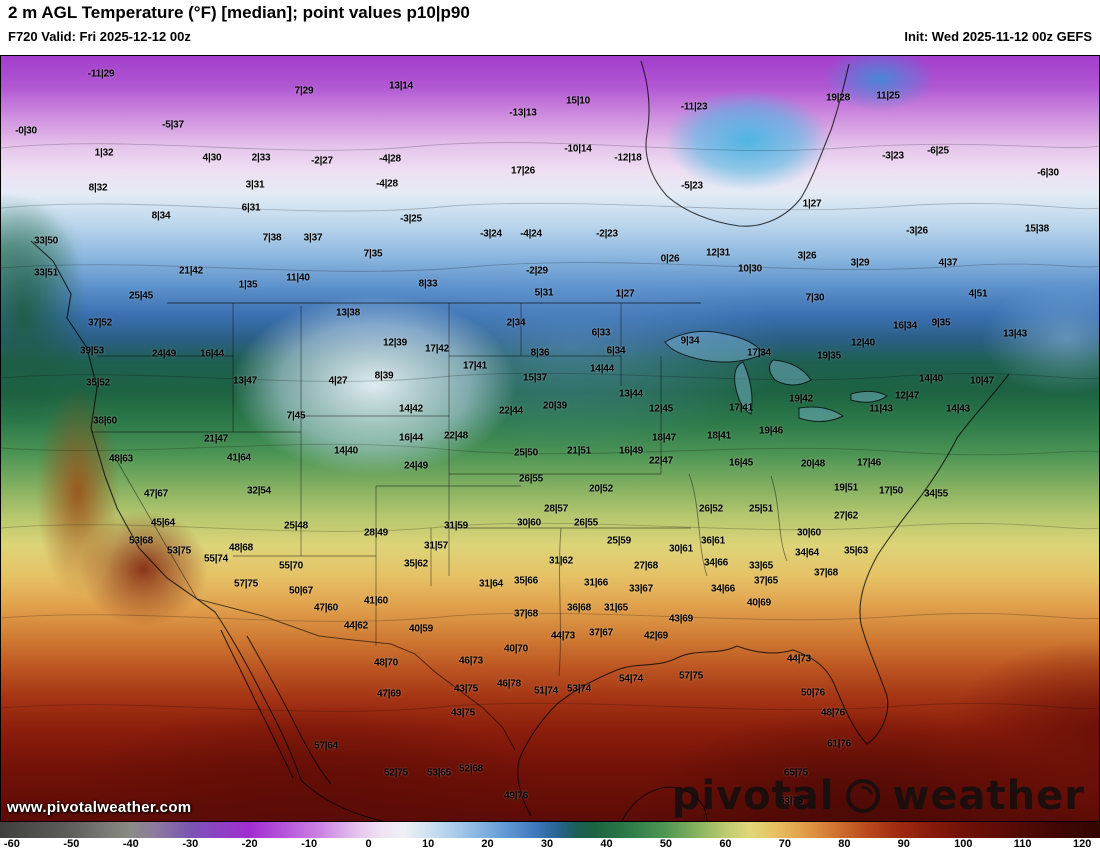  What do you see at coordinates (421, 629) in the screenshot?
I see `point-value: 40|59` at bounding box center [421, 629].